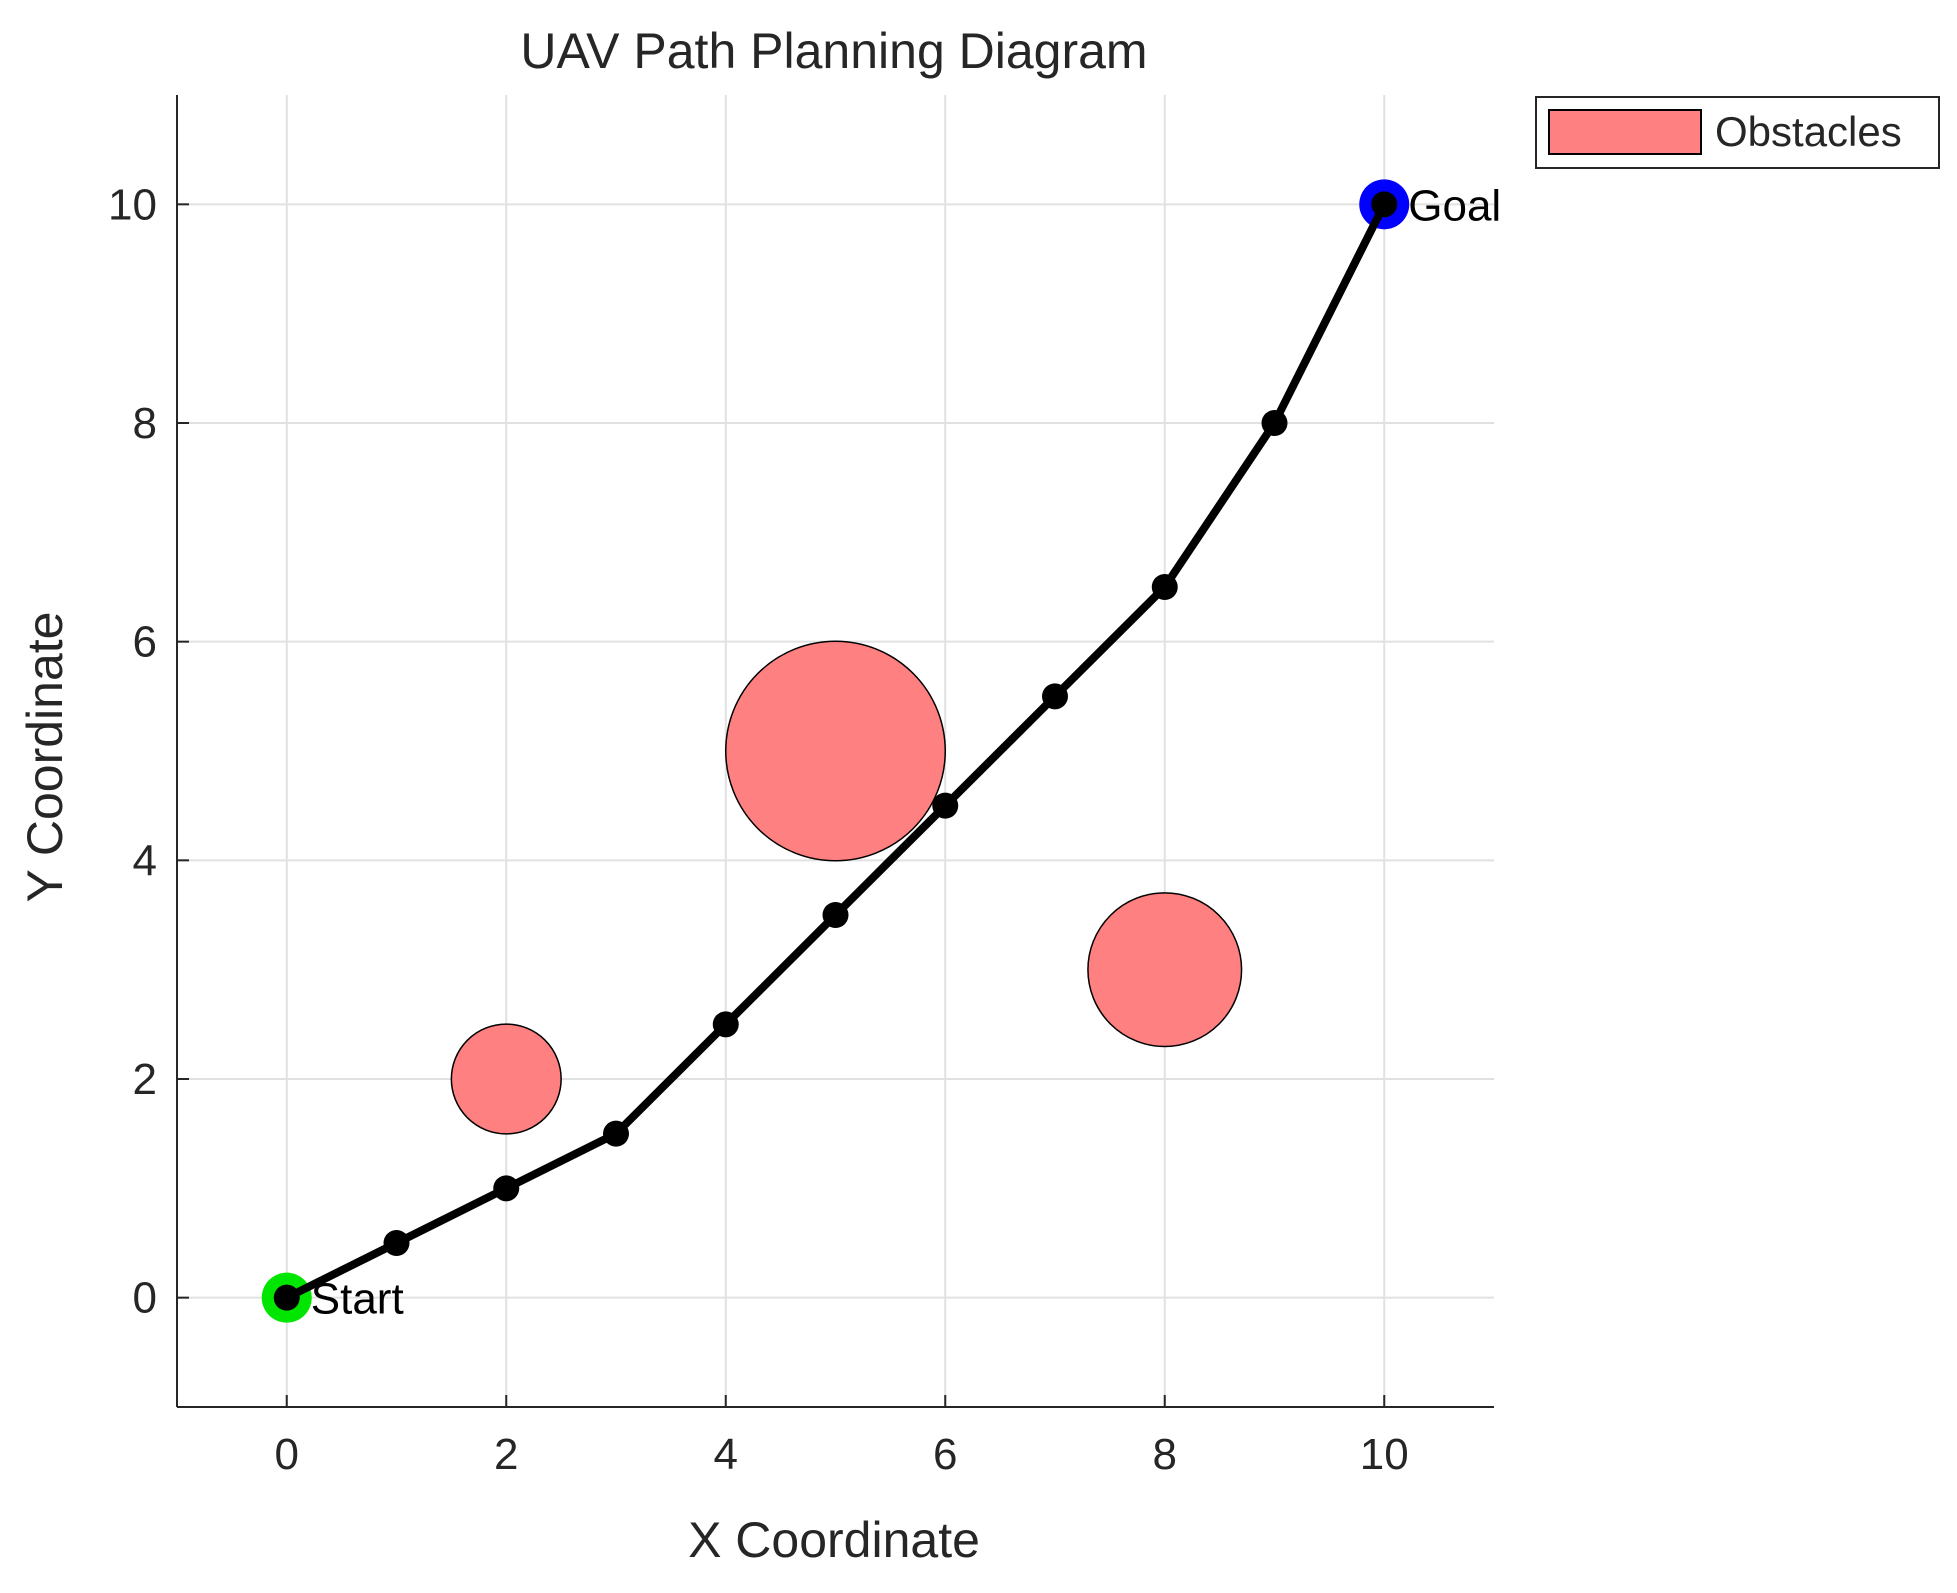  What do you see at coordinates (846, 887) in the screenshot?
I see `obstacles` at bounding box center [846, 887].